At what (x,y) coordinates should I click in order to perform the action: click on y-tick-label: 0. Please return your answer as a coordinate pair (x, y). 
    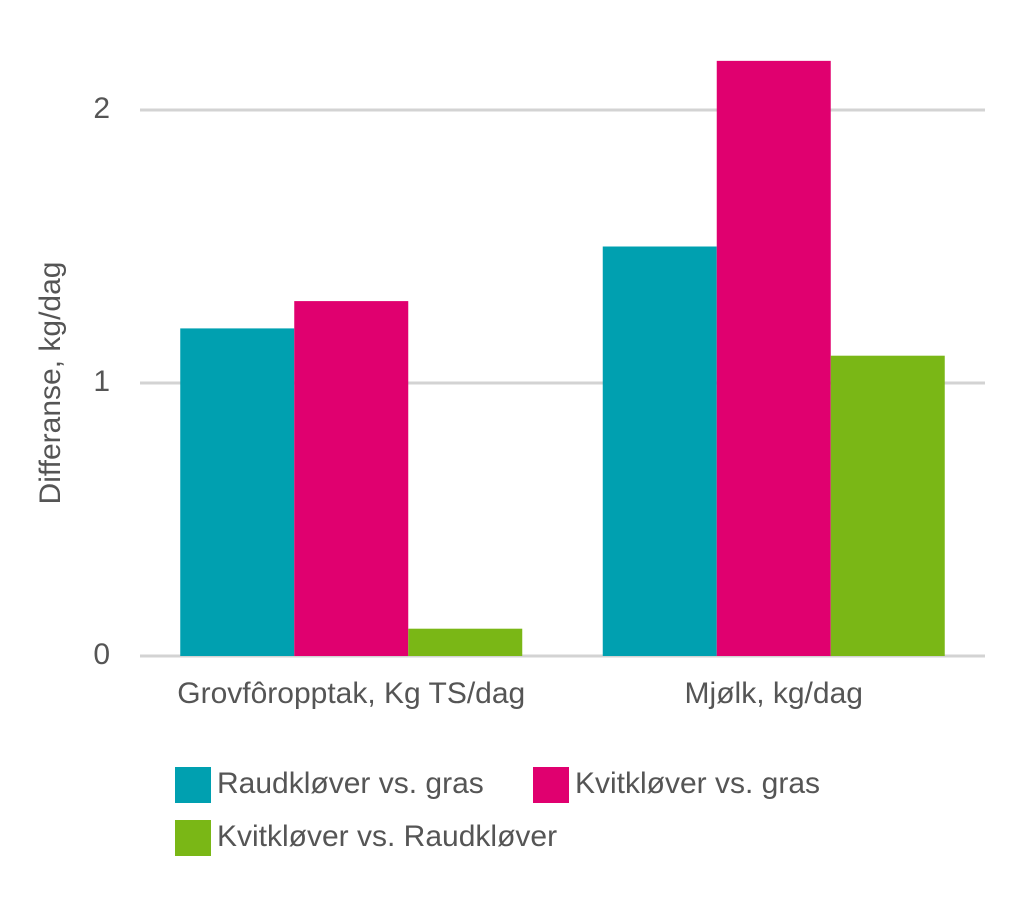
    Looking at the image, I should click on (101, 654).